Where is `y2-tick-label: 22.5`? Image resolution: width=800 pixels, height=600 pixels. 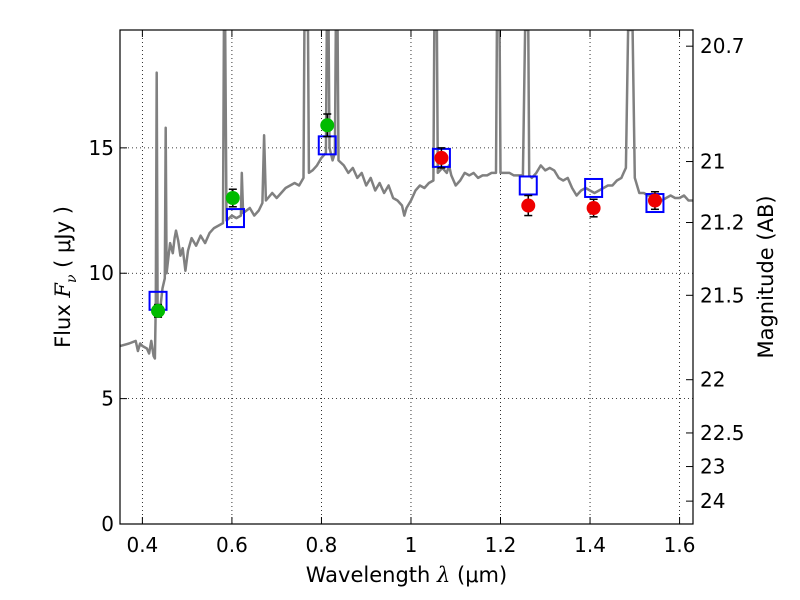
y2-tick-label: 22.5 is located at coordinates (722, 433).